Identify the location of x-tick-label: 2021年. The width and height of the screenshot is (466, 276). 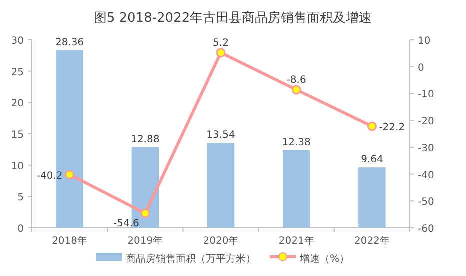
(296, 241).